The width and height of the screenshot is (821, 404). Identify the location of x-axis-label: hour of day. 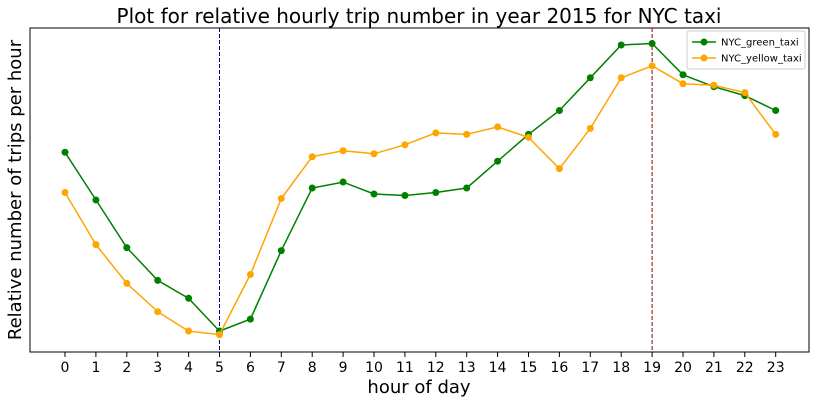
(418, 387).